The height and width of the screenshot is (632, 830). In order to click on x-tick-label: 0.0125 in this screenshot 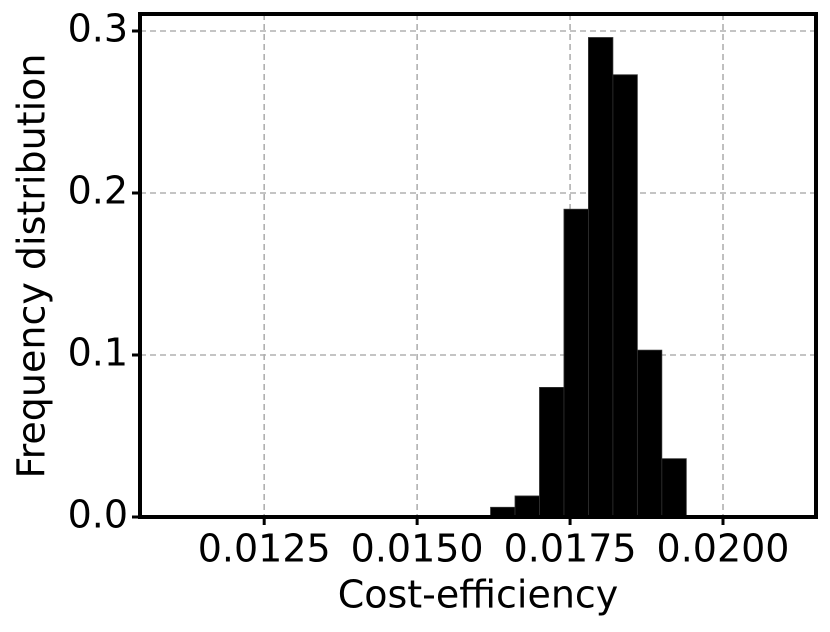, I will do `click(264, 549)`.